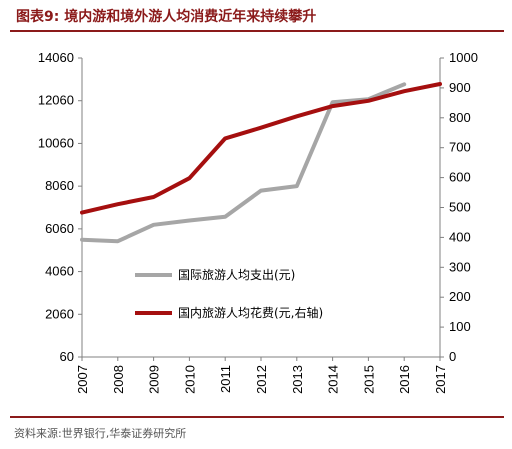 The height and width of the screenshot is (449, 512). What do you see at coordinates (460, 326) in the screenshot?
I see `right-tick-label: 100` at bounding box center [460, 326].